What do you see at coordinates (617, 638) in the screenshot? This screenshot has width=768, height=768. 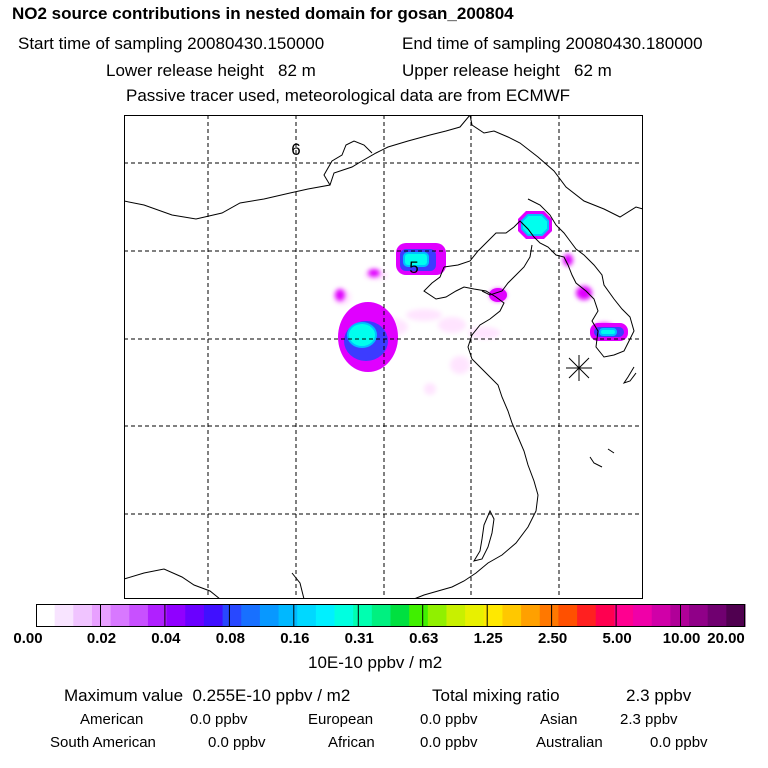 I see `colorbar-tick-label: 5.00` at bounding box center [617, 638].